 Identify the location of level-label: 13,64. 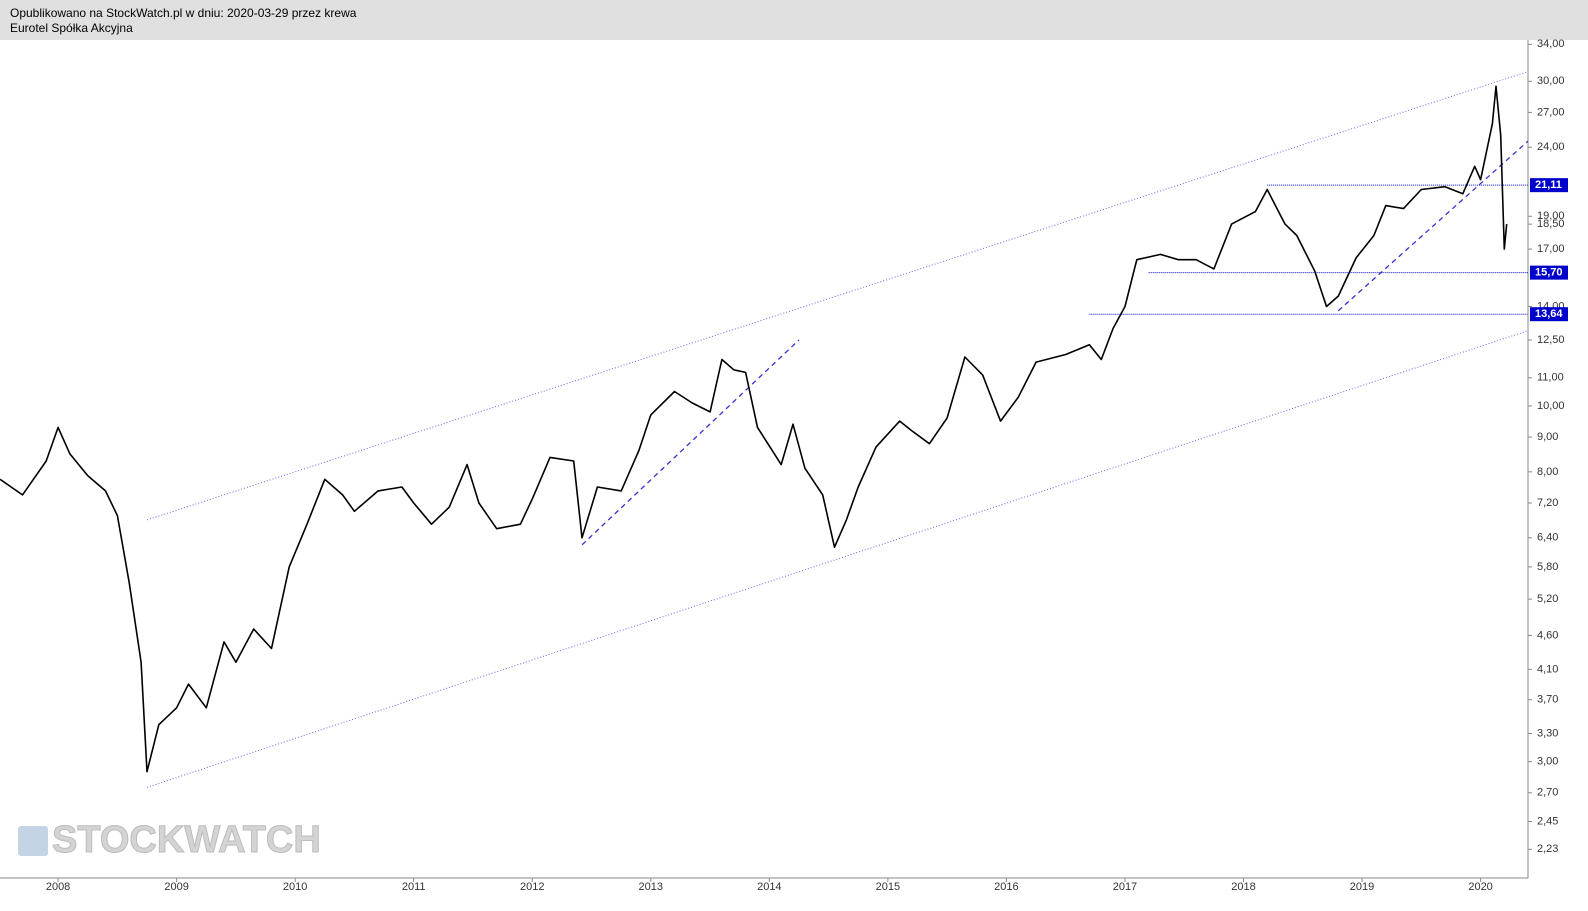
(1549, 314).